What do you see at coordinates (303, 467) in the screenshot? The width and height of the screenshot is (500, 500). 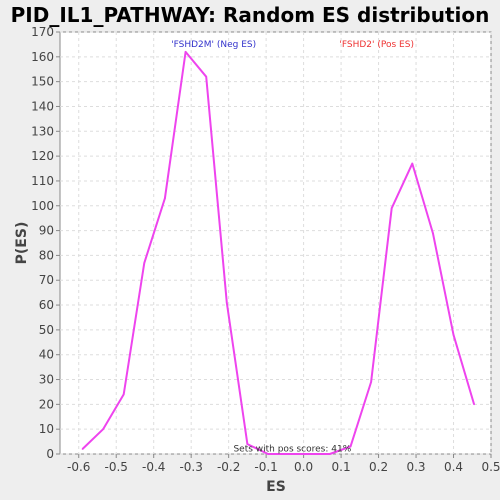 I see `x-tick-label: 0.0` at bounding box center [303, 467].